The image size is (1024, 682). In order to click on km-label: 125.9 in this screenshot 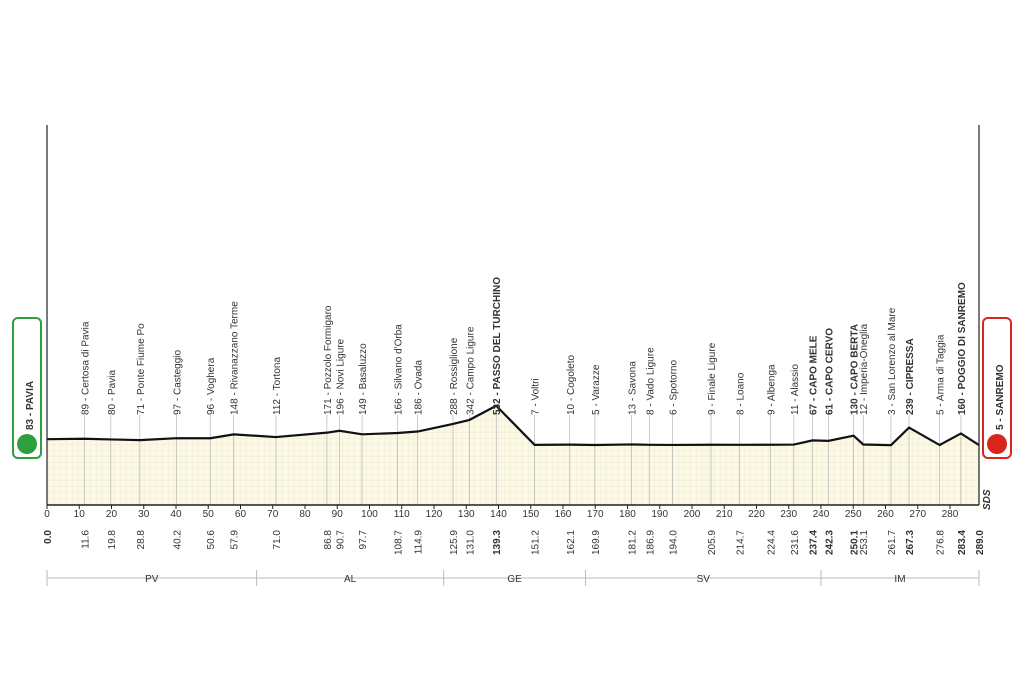, I will do `click(454, 542)`.